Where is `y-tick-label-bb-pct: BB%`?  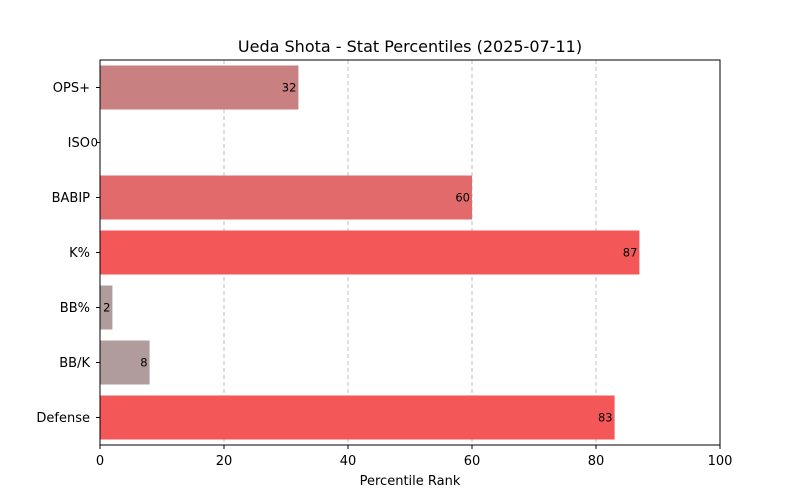
y-tick-label-bb-pct: BB% is located at coordinates (75, 308).